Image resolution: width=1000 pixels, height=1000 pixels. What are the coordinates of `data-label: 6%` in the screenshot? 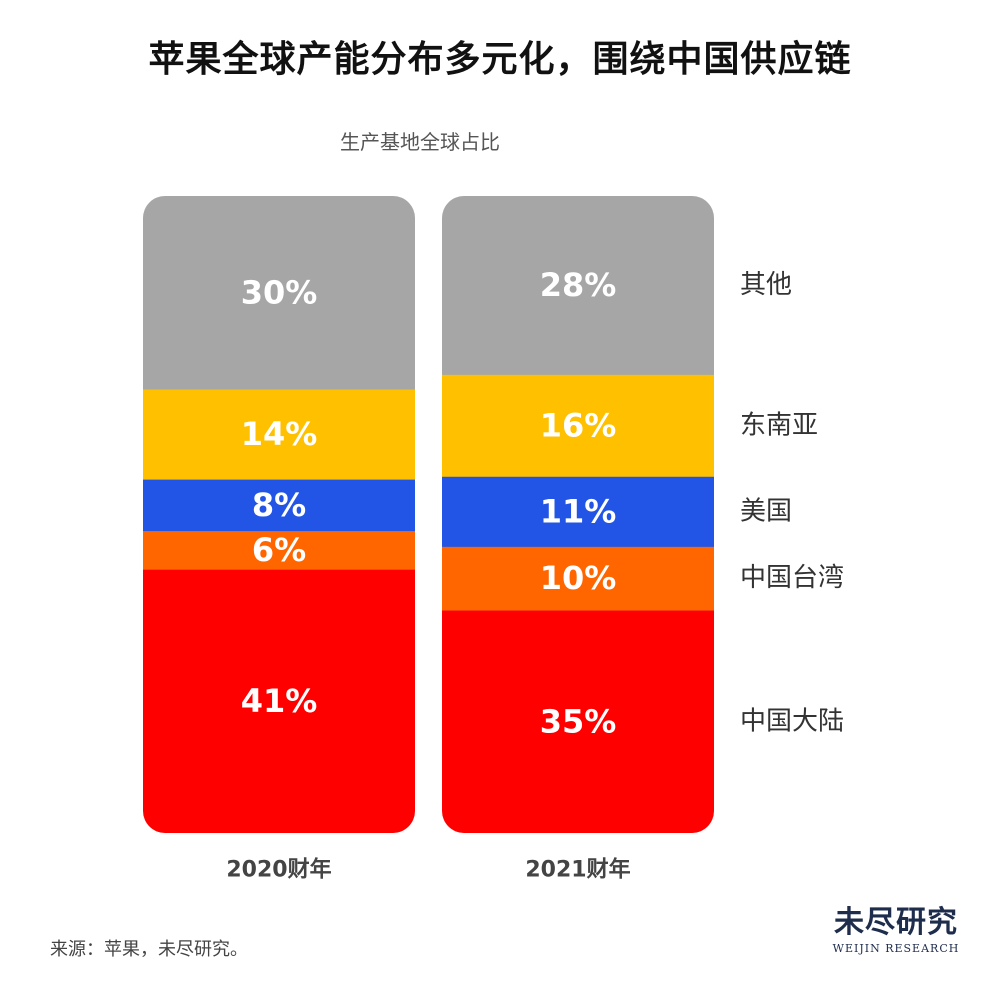 It's located at (279, 550).